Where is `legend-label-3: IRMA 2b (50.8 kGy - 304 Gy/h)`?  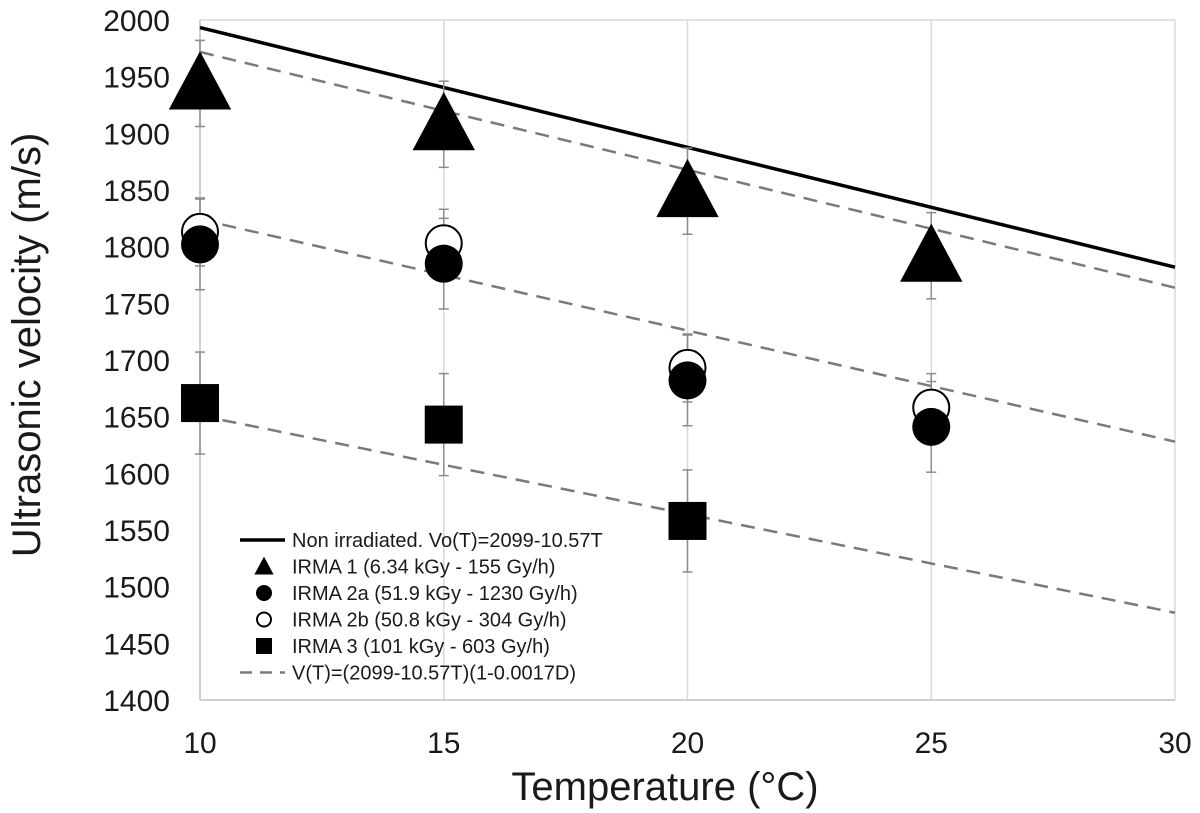 legend-label-3: IRMA 2b (50.8 kGy - 304 Gy/h) is located at coordinates (429, 621).